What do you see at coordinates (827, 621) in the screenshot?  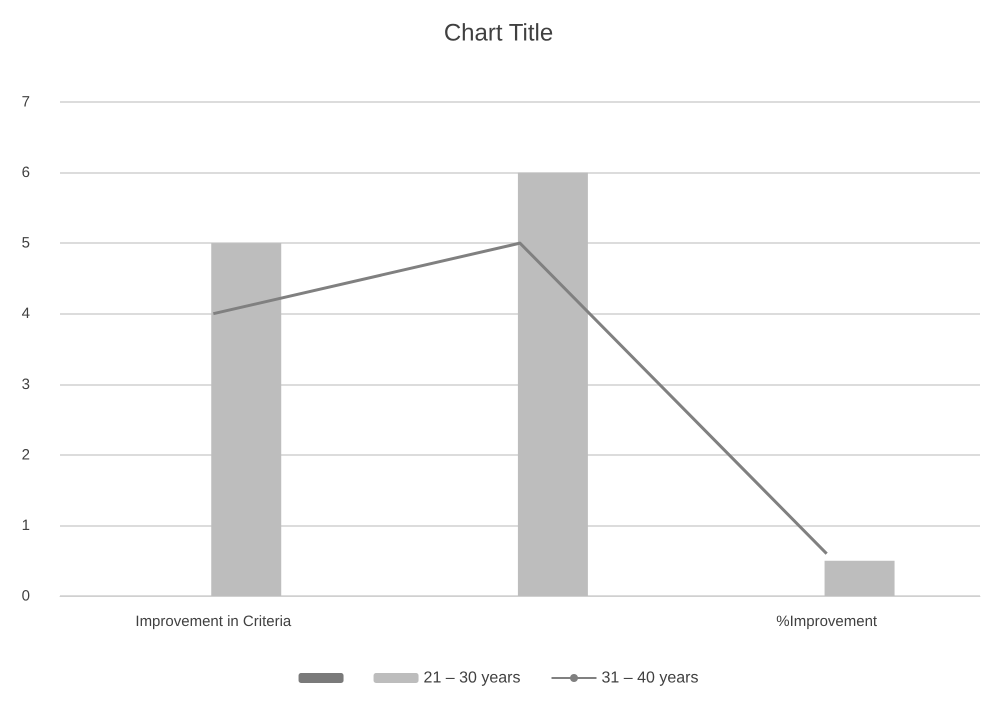 I see `x-tick-label: %Improvement` at bounding box center [827, 621].